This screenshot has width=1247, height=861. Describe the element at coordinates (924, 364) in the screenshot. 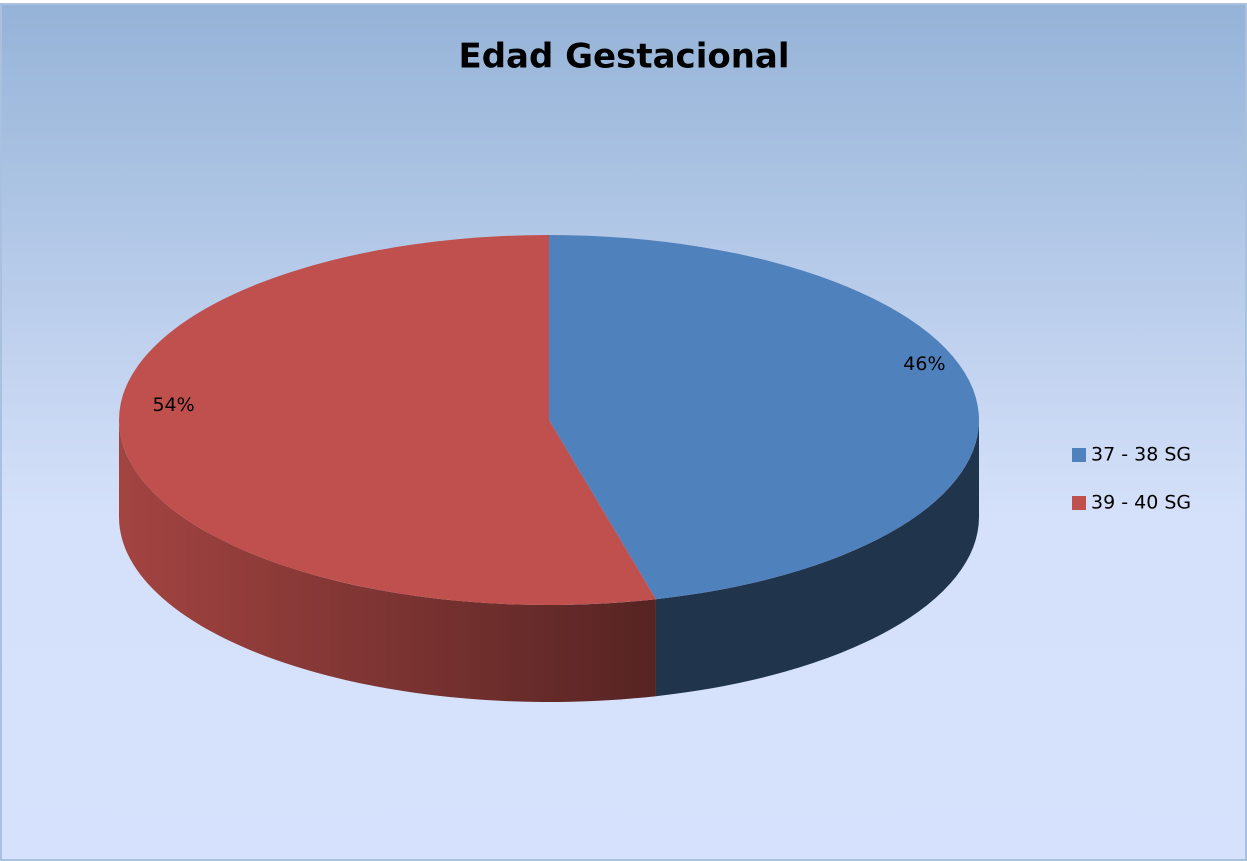

I see `data-label: 46%` at that location.